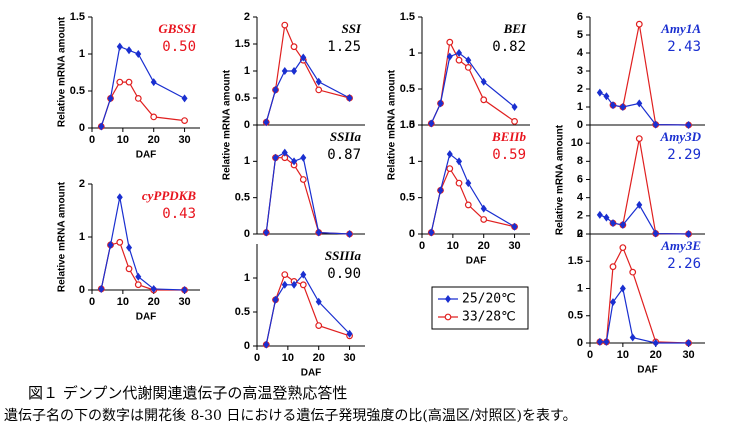 Image resolution: width=746 pixels, height=436 pixels. What do you see at coordinates (508, 136) in the screenshot?
I see `gene-name: BEIIb` at bounding box center [508, 136].